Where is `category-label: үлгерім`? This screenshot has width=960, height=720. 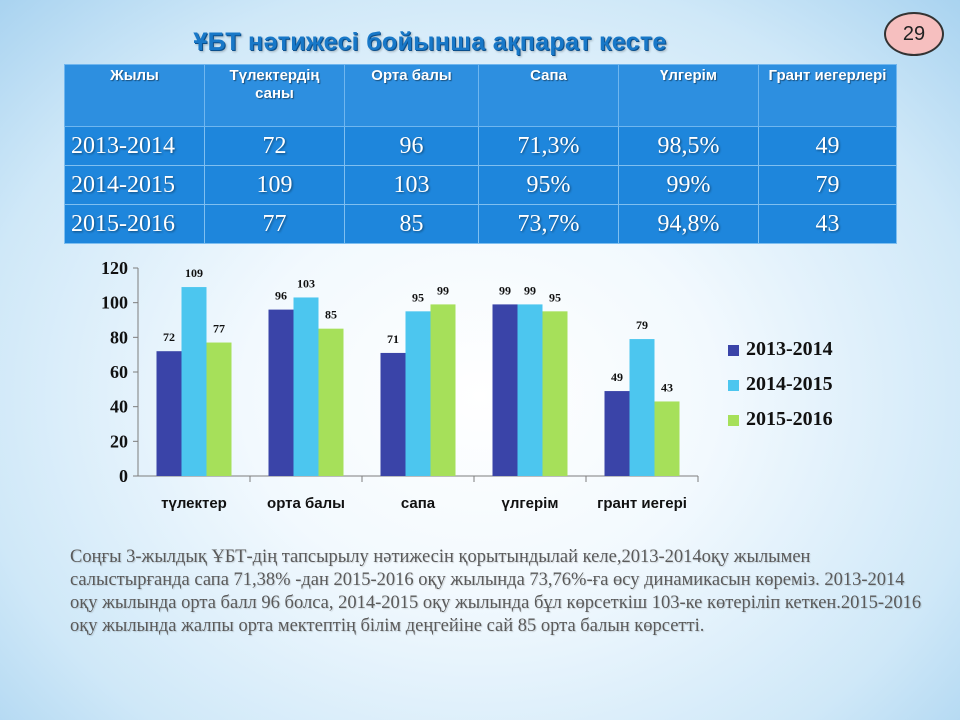
category-label: үлгерім is located at coordinates (530, 503).